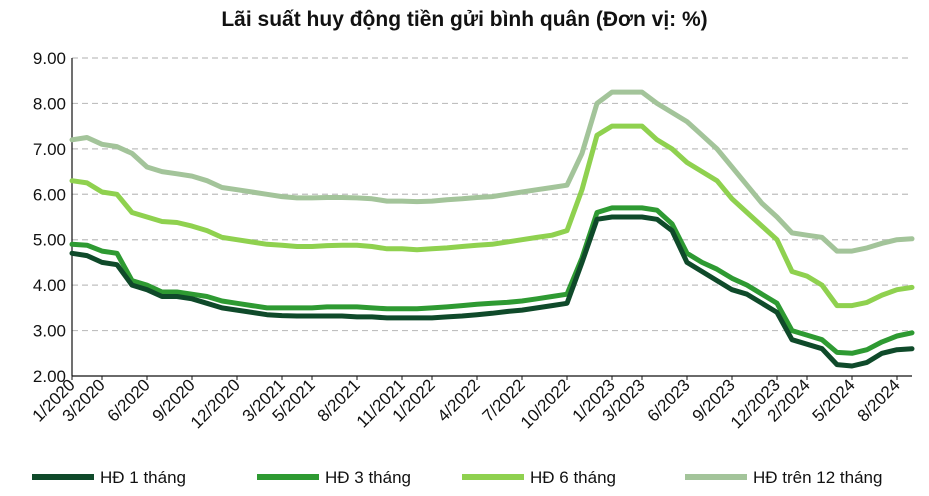 This screenshot has width=929, height=496. What do you see at coordinates (49, 376) in the screenshot?
I see `y-tick-label: 2.00` at bounding box center [49, 376].